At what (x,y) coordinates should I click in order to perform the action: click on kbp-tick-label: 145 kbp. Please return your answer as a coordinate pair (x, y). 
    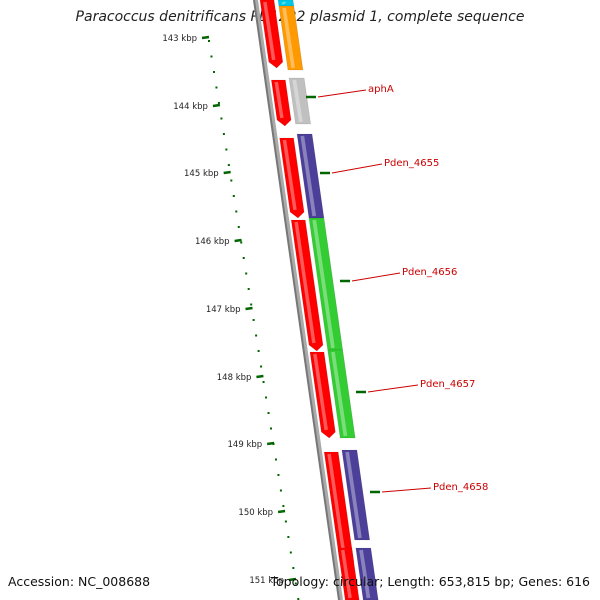
    Looking at the image, I should click on (201, 174).